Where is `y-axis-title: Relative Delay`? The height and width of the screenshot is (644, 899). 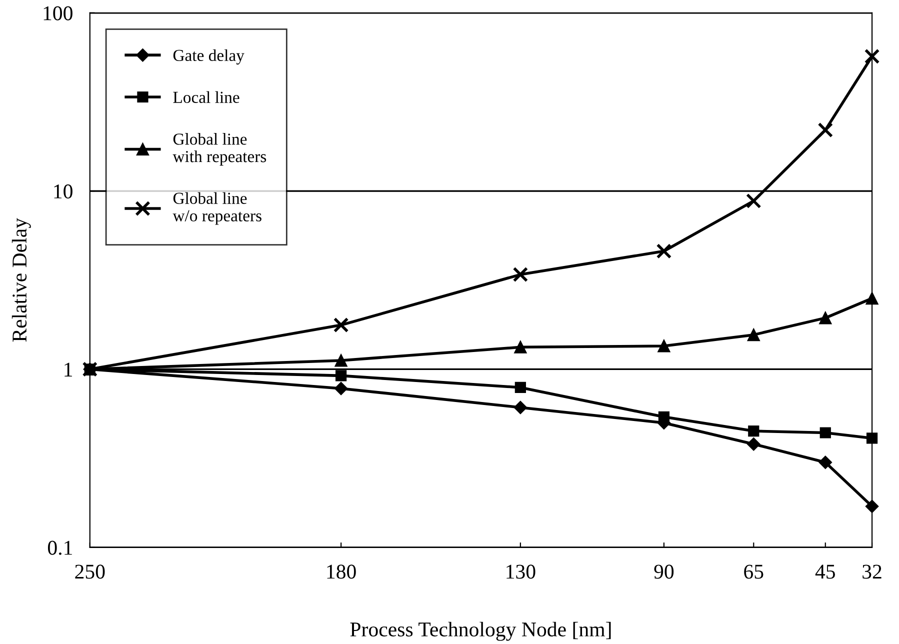
y-axis-title: Relative Delay is located at coordinates (21, 280).